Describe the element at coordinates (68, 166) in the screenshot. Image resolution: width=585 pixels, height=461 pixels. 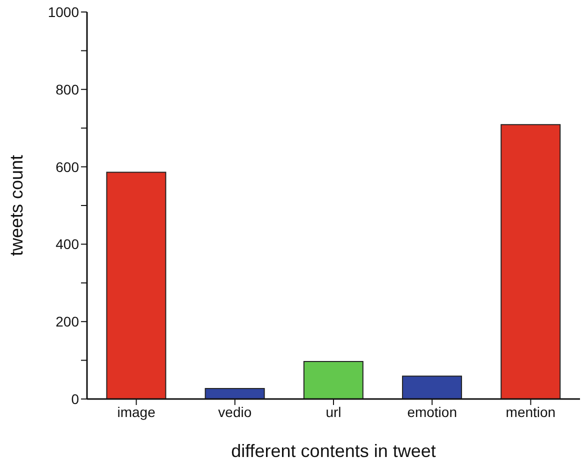
I see `y-tick-label: 600` at that location.